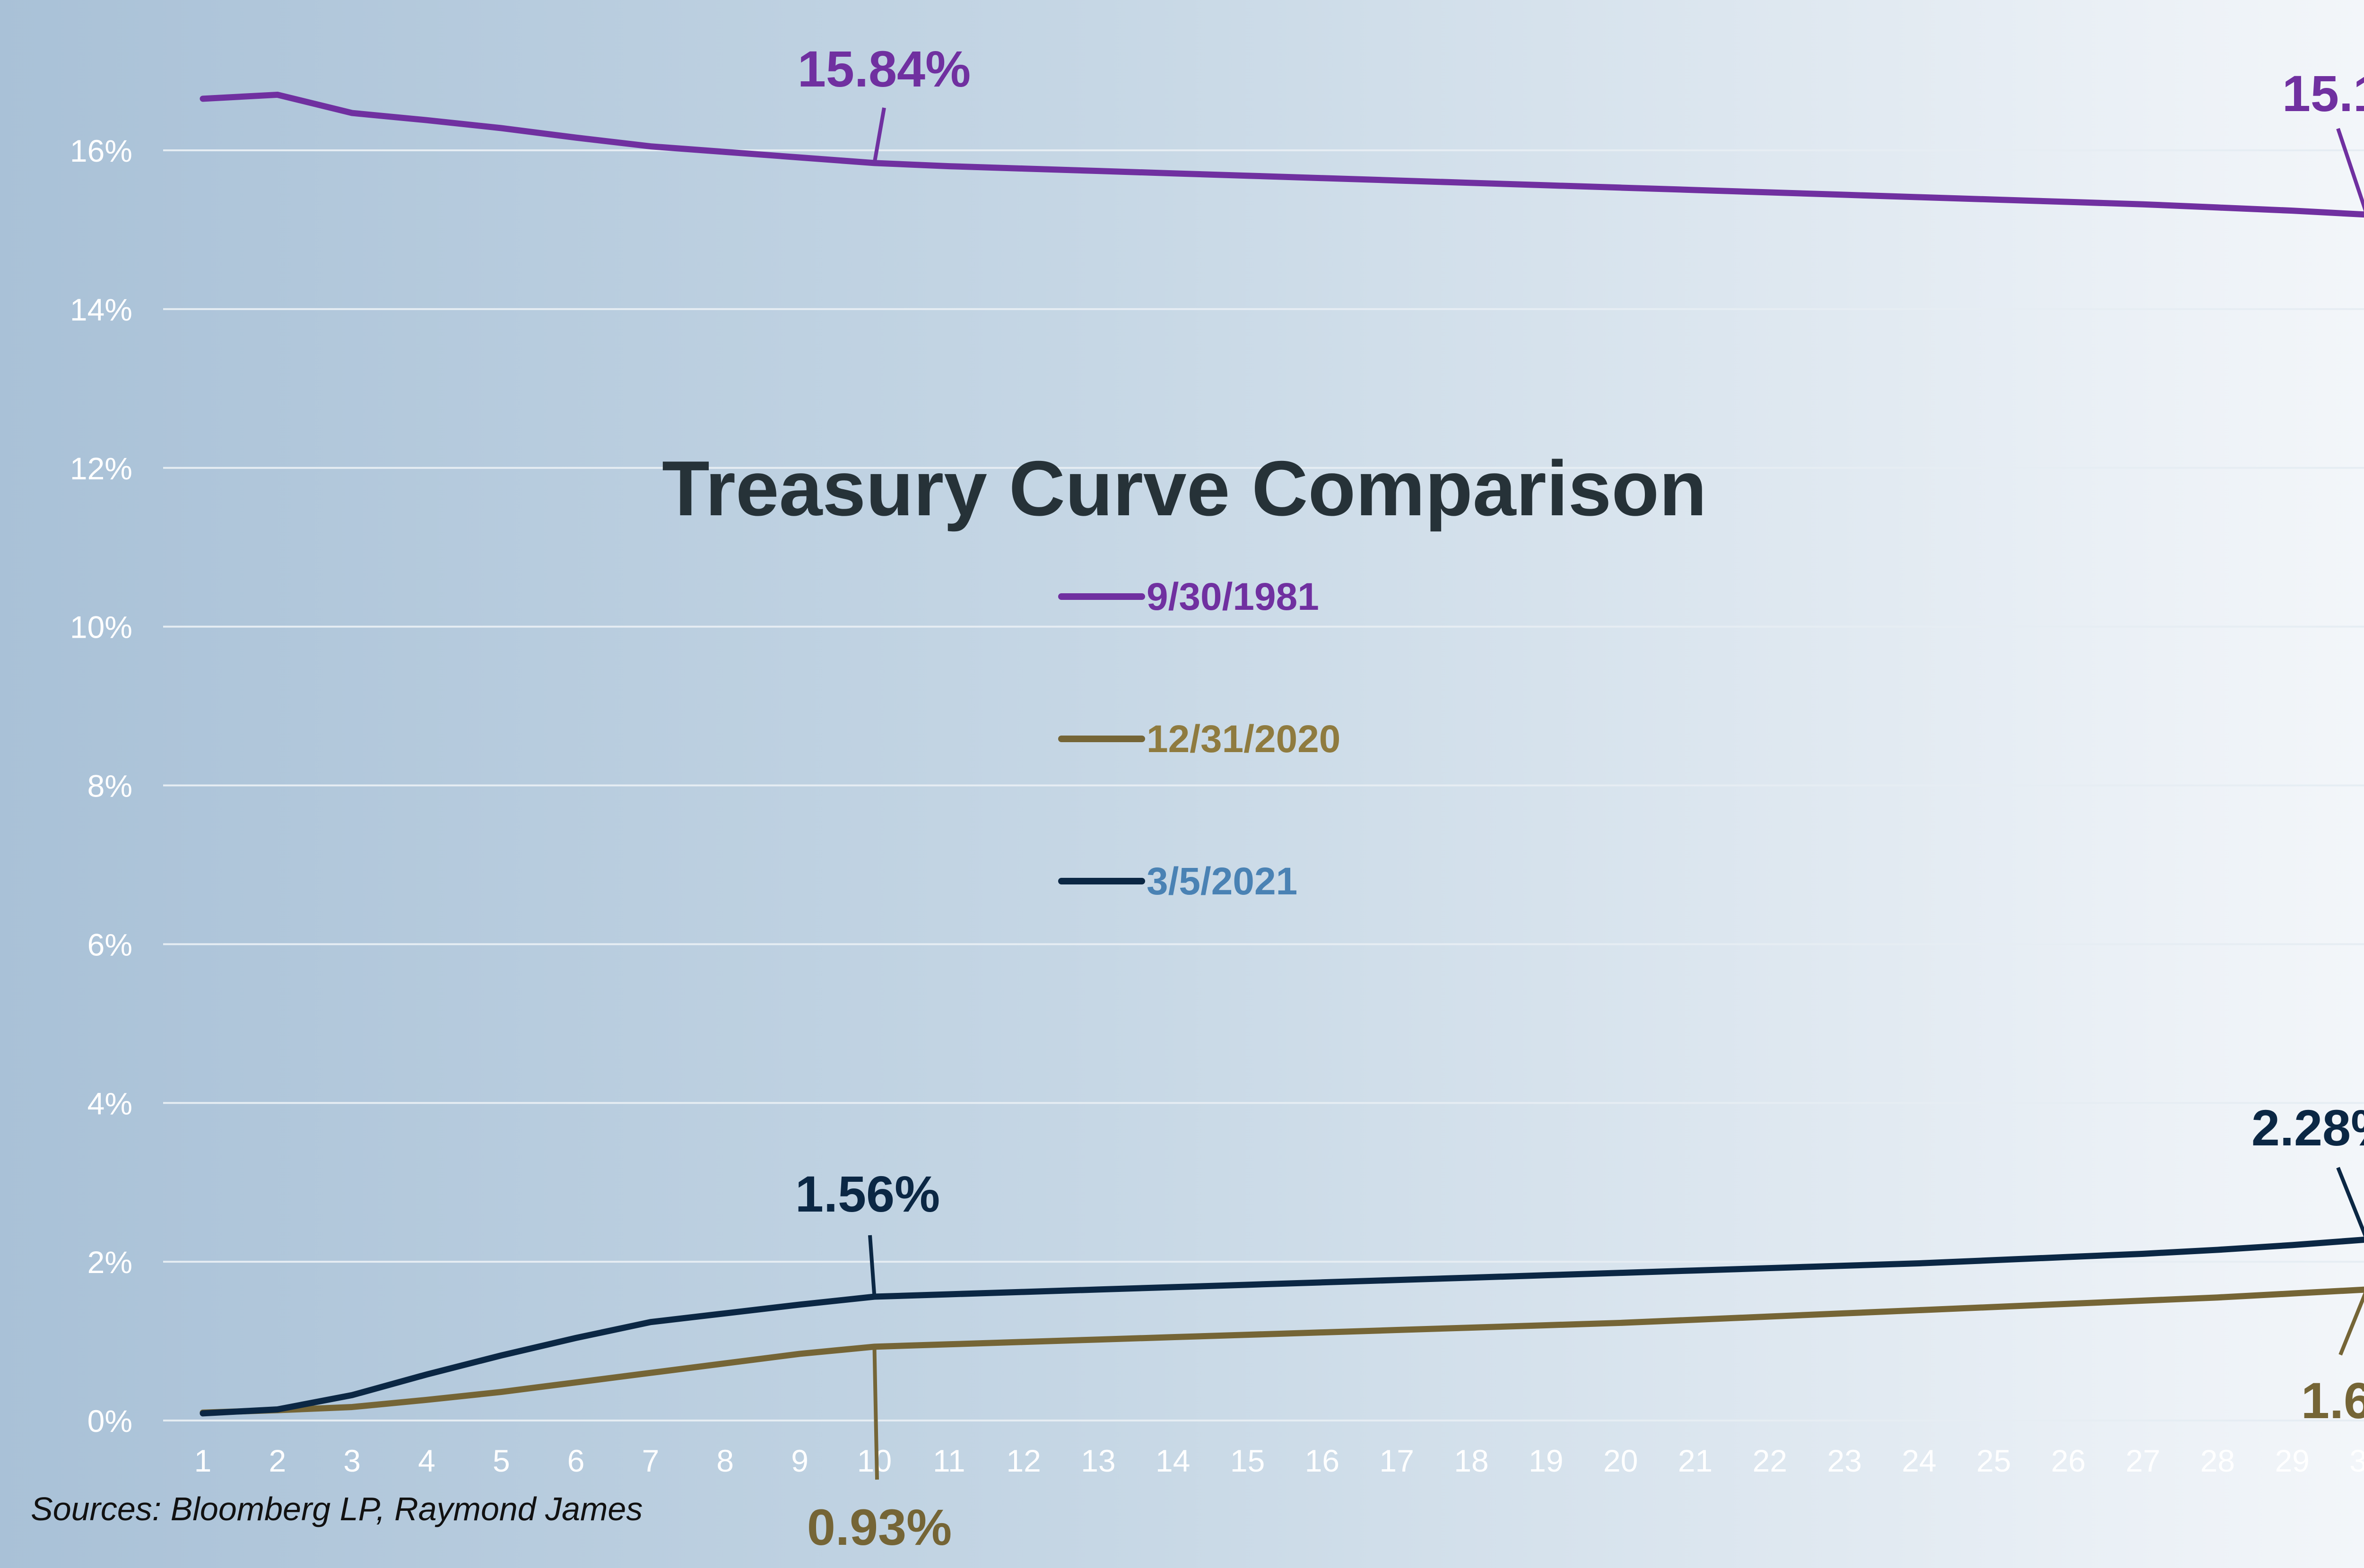 The height and width of the screenshot is (1568, 2364). I want to click on x-tick-label: 22, so click(1770, 1460).